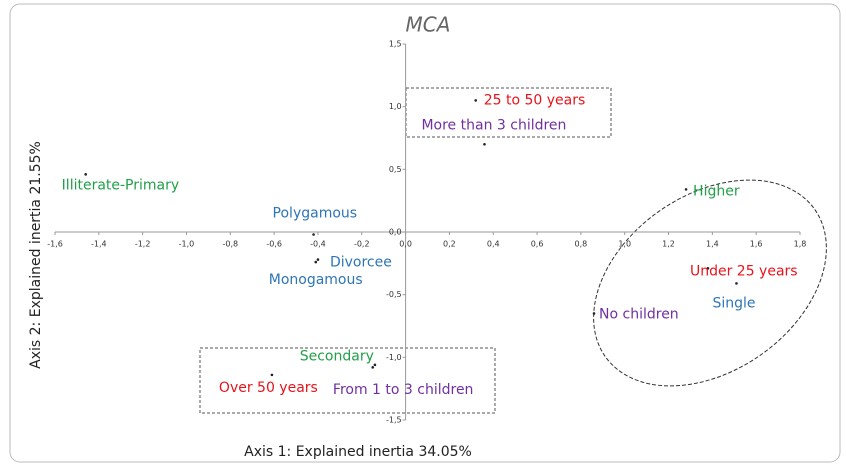 The width and height of the screenshot is (846, 472). What do you see at coordinates (733, 303) in the screenshot?
I see `point-label: Single` at bounding box center [733, 303].